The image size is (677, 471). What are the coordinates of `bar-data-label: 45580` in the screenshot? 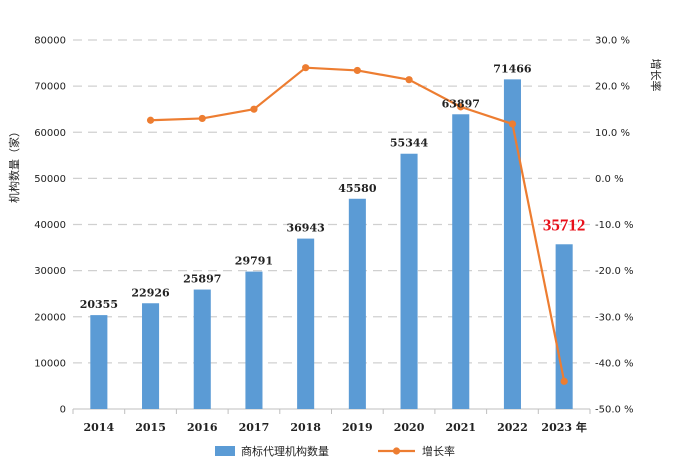 It's located at (357, 188).